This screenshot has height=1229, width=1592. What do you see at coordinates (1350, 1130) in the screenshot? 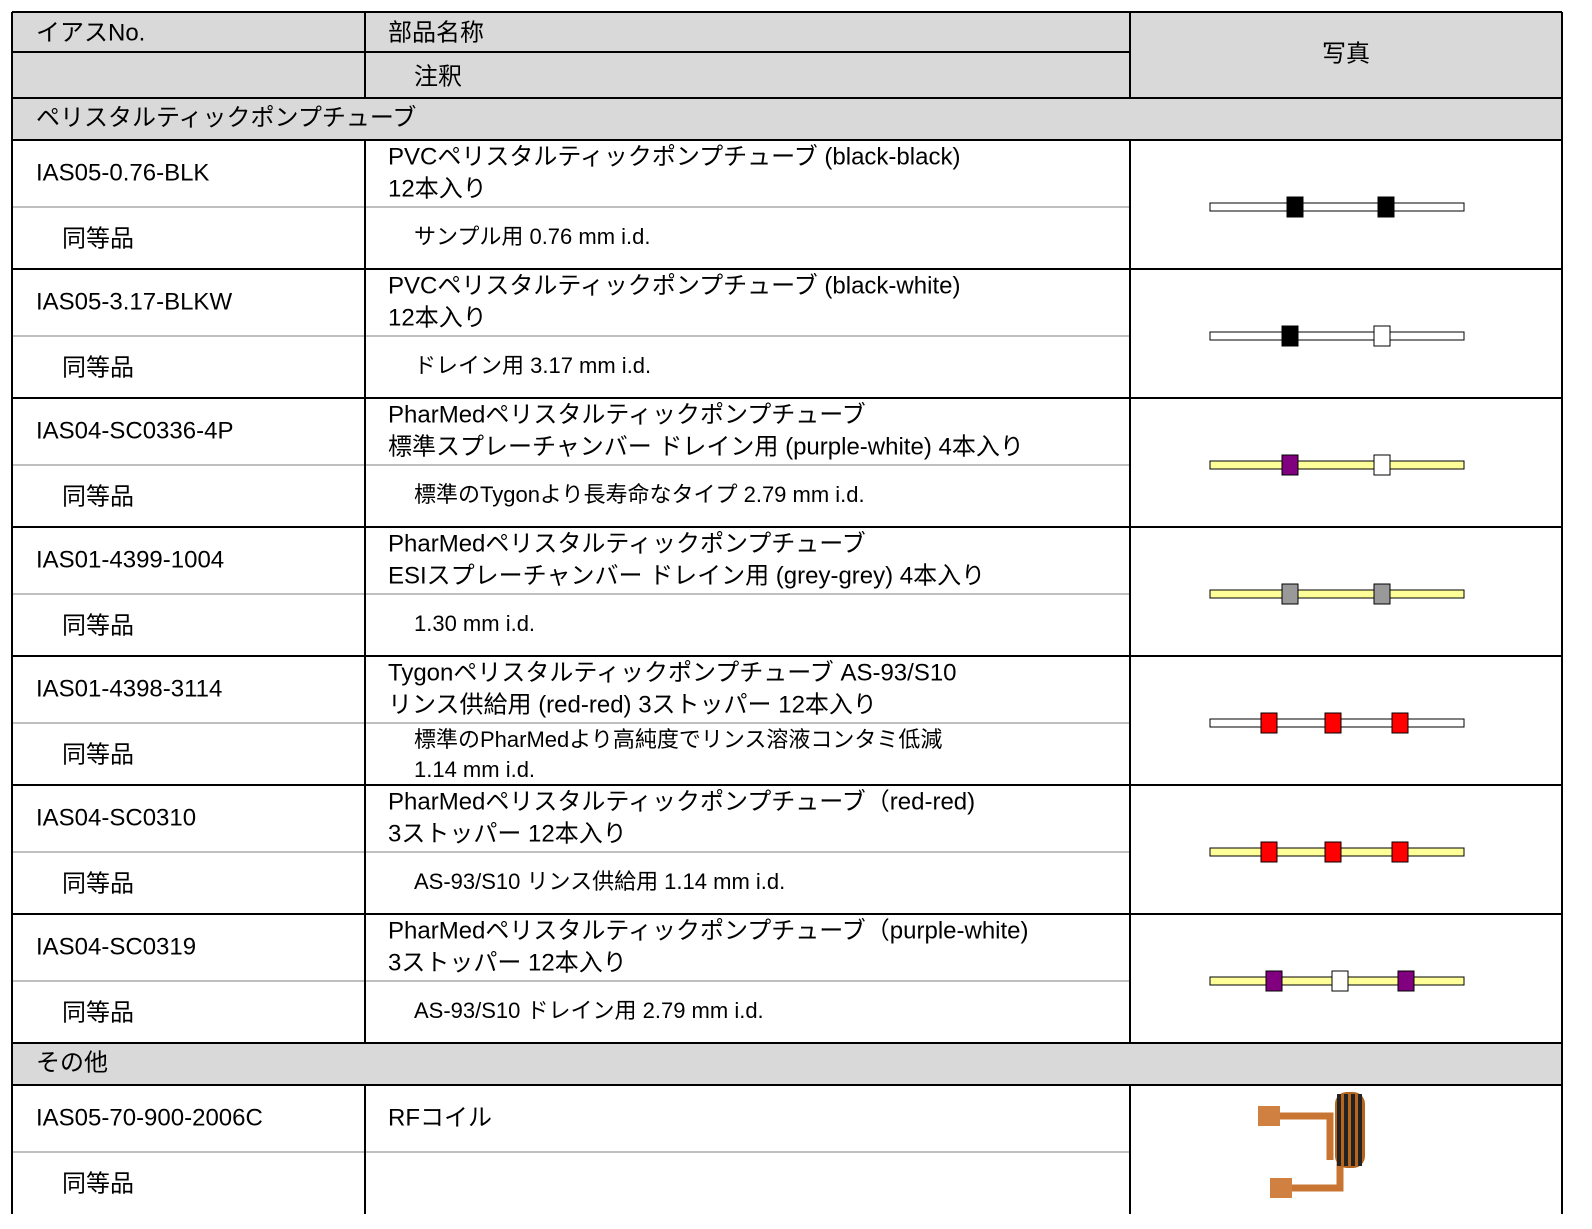
I see `coil-body` at bounding box center [1350, 1130].